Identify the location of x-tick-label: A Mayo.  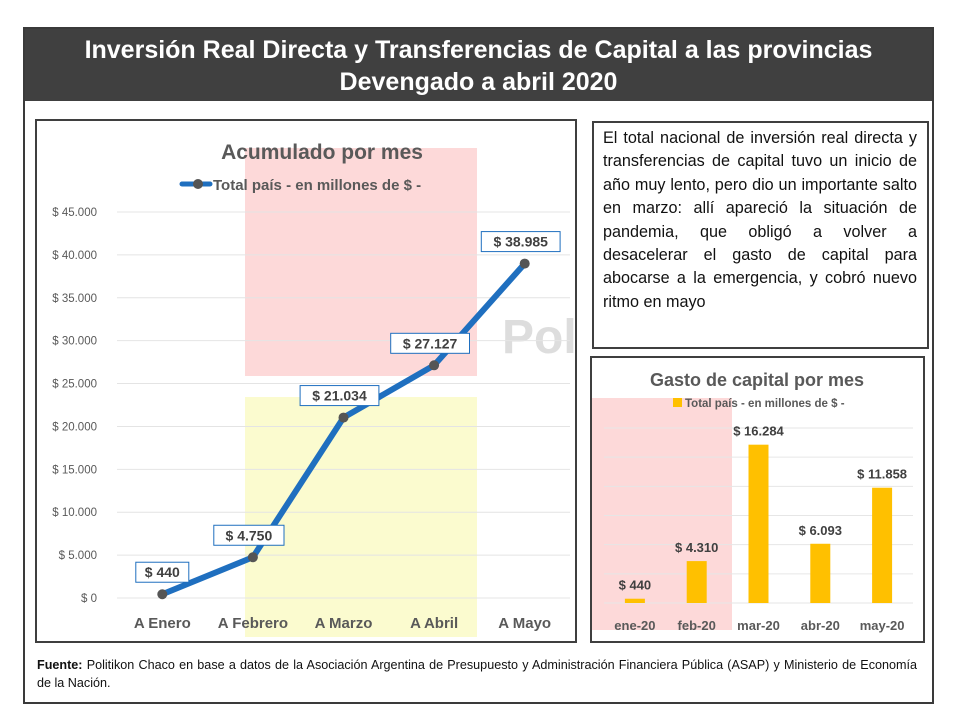
(524, 623).